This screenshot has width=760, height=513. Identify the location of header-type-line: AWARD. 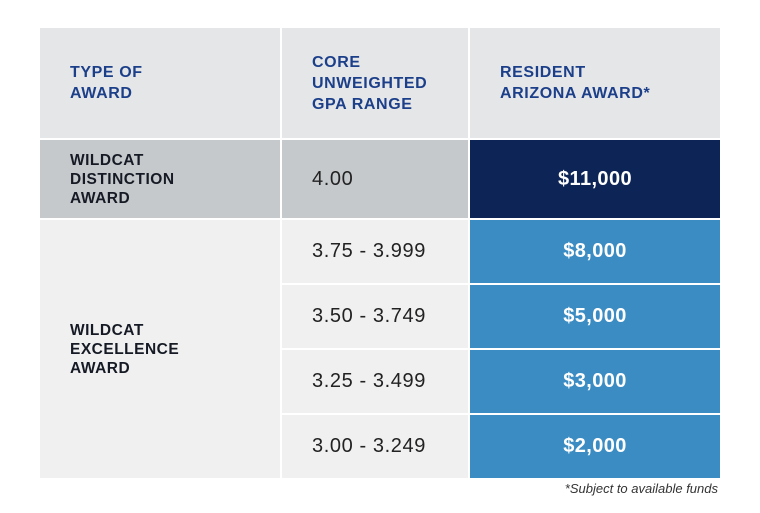
(101, 93).